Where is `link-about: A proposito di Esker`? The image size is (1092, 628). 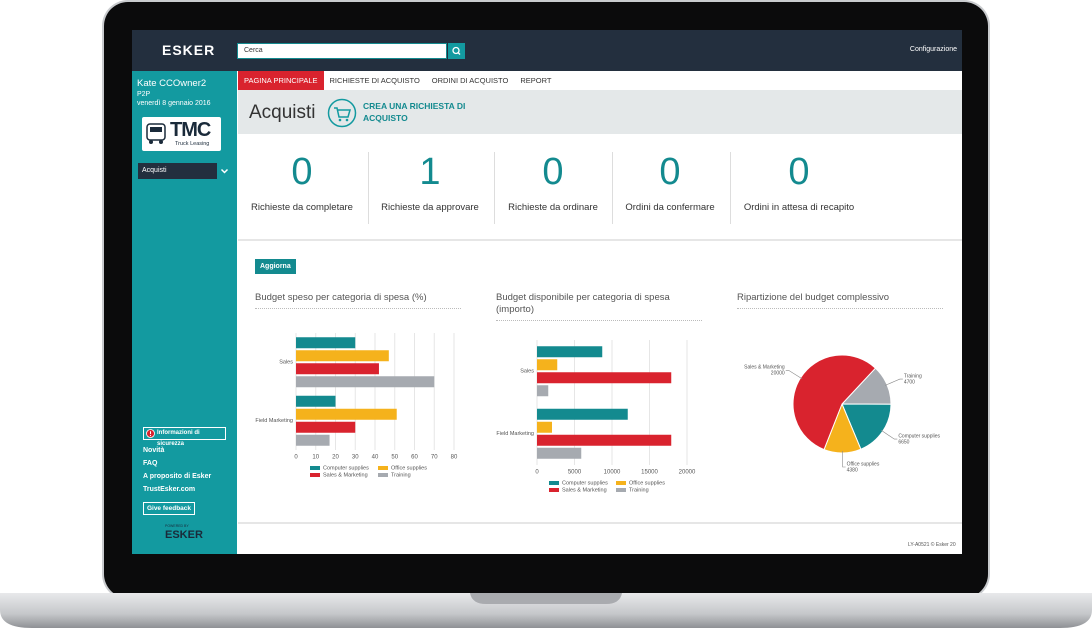 link-about: A proposito di Esker is located at coordinates (177, 476).